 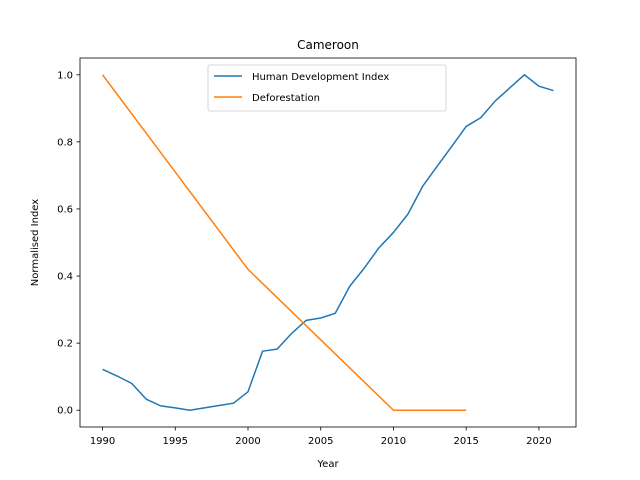 What do you see at coordinates (286, 98) in the screenshot?
I see `legend-label-deforestation: Deforestation` at bounding box center [286, 98].